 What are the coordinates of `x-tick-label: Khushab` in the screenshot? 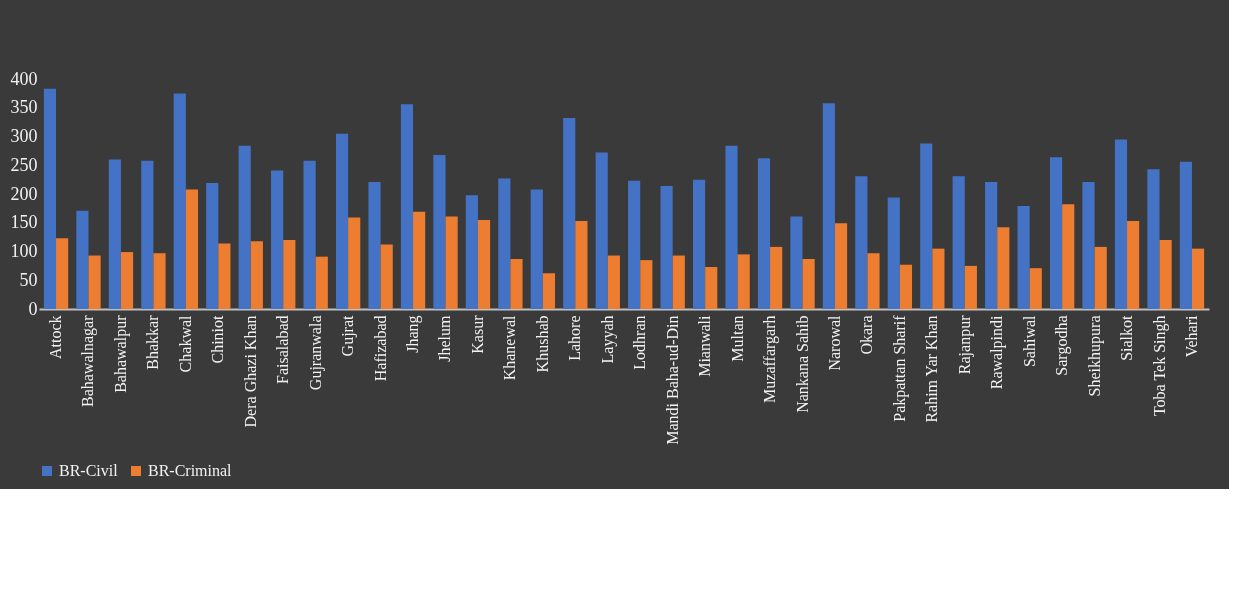 It's located at (542, 344).